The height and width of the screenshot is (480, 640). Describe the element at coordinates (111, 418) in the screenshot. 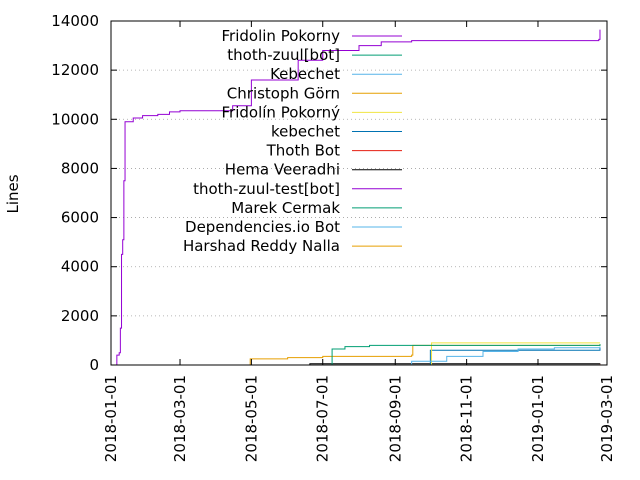

I see `x-tick-label: 2018-01-01` at that location.